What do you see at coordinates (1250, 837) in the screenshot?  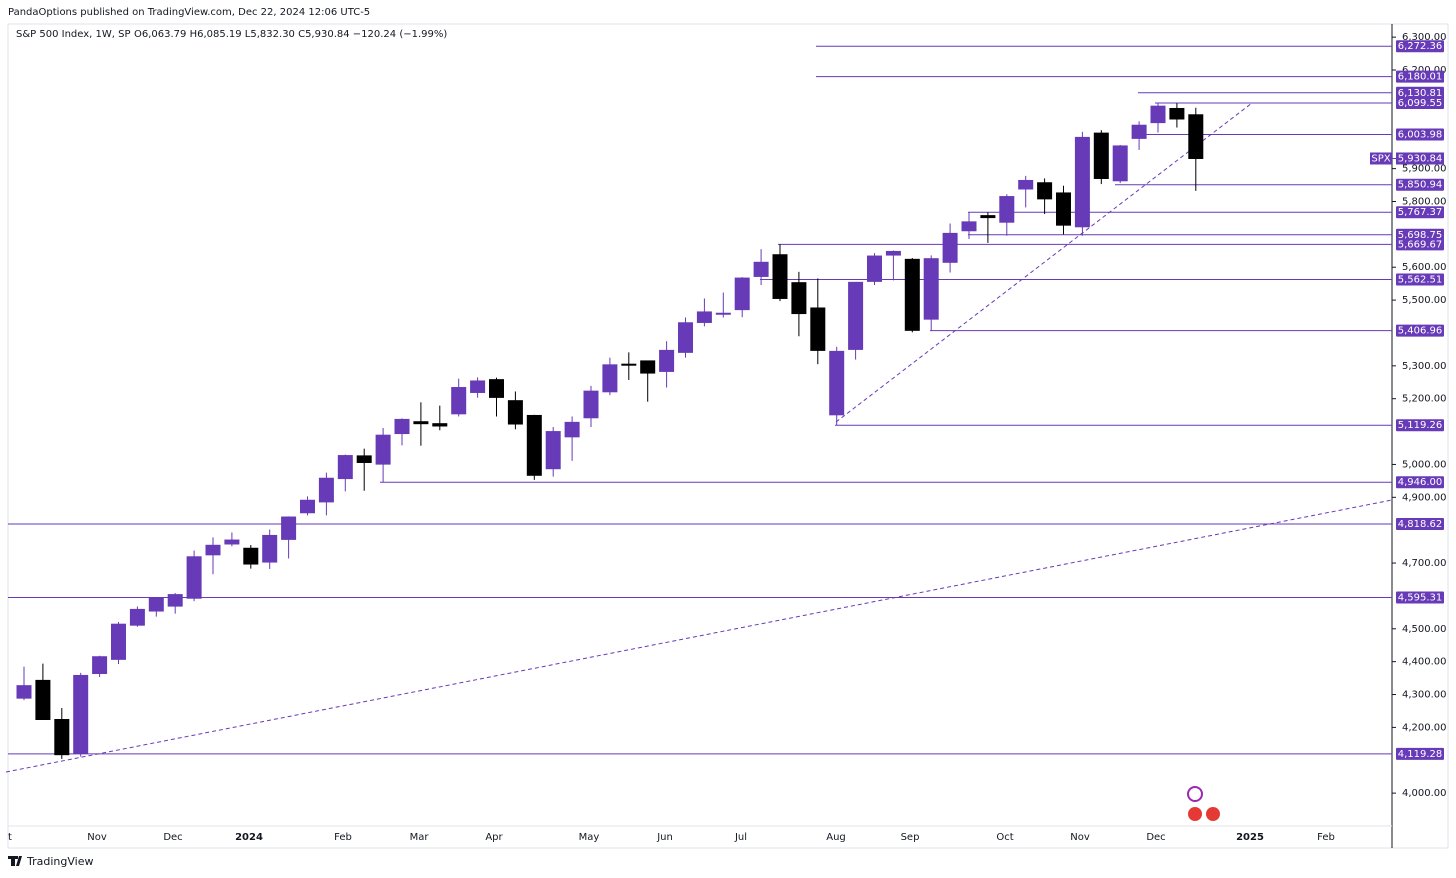 I see `x-tick-label: 2025` at bounding box center [1250, 837].